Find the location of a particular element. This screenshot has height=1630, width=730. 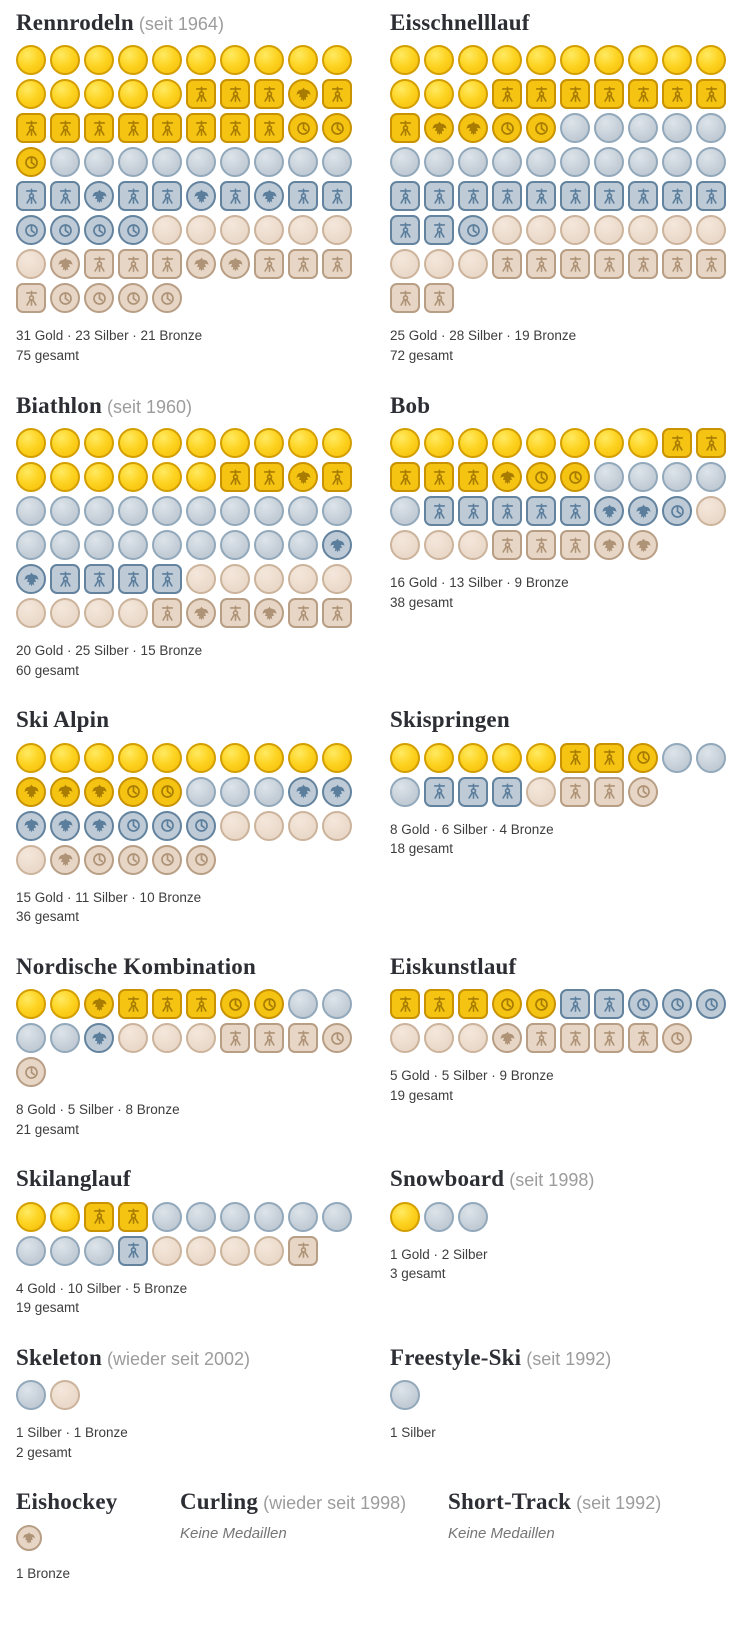

medal-summary: 5 Gold · 5 Silber · 9 Bronze 19 gesamt is located at coordinates (560, 1085).